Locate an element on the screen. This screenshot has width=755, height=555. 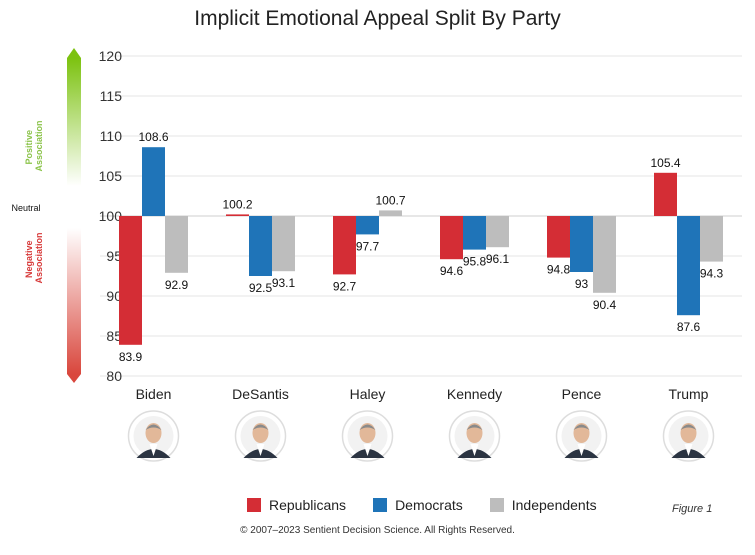
y-tick-label: 105 is located at coordinates (111, 176).